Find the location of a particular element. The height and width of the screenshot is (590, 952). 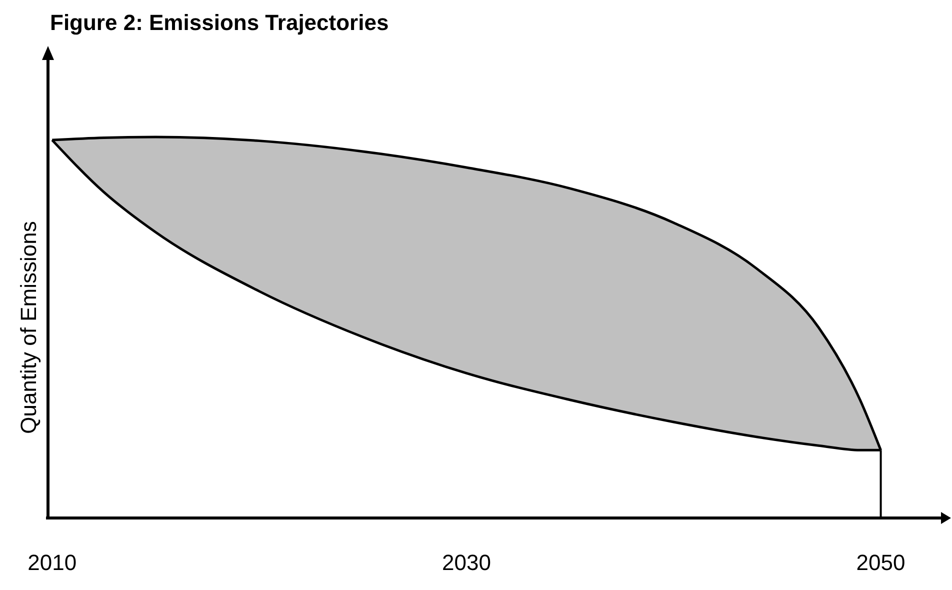

x-tick-label: 2010 is located at coordinates (52, 562).